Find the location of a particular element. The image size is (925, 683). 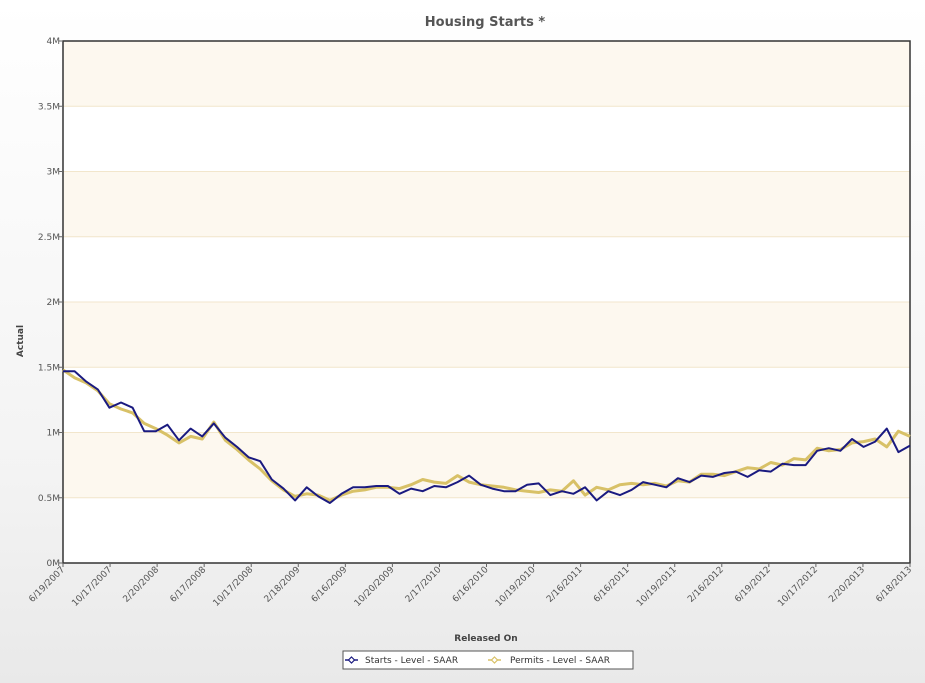

y-axis-ticks: 0M 0.5M 1M 1.5M 2M 2.5M 3M 3.5M 4M is located at coordinates (50, 303).